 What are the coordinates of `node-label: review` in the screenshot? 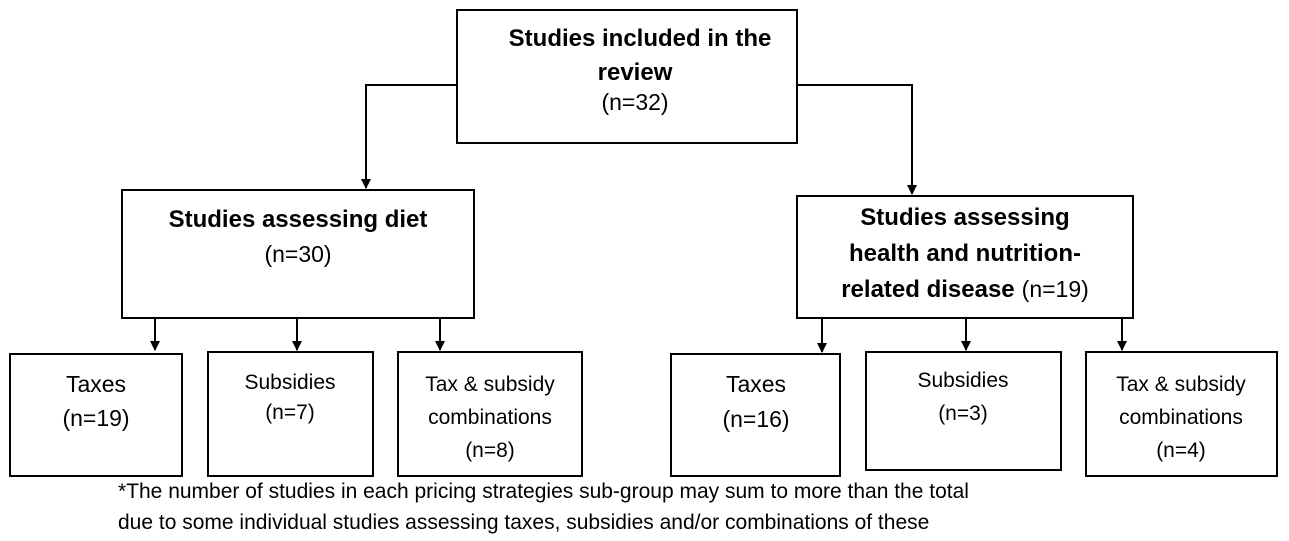 It's located at (635, 72).